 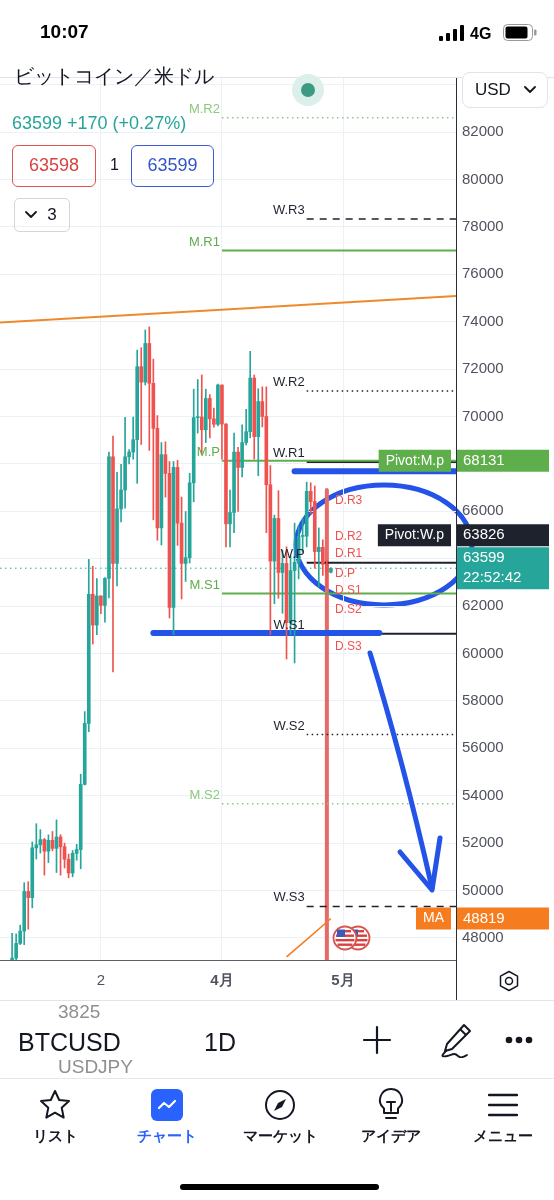 What do you see at coordinates (483, 652) in the screenshot?
I see `y-tick-label: 60000` at bounding box center [483, 652].